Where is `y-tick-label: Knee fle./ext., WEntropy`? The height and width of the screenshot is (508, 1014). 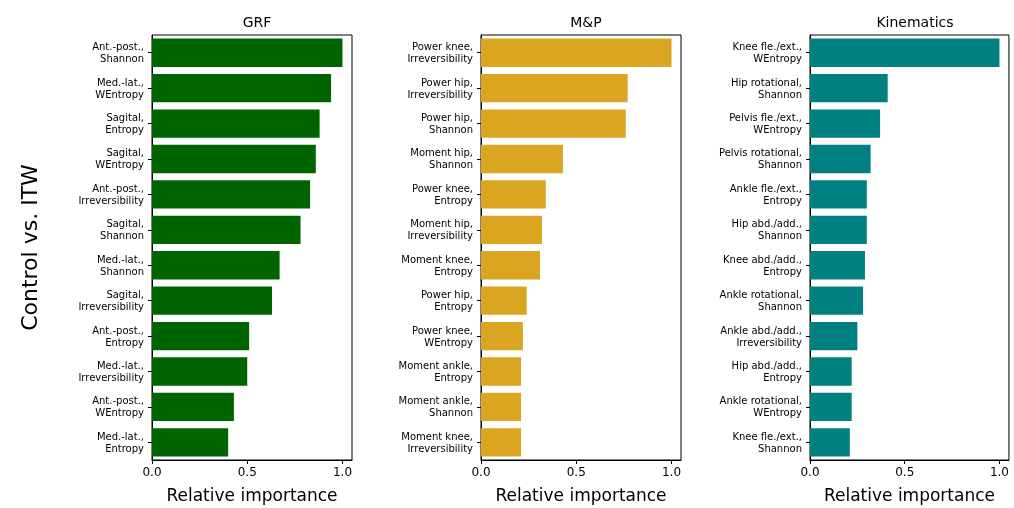
y-tick-label: Knee fle./ext., WEntropy is located at coordinates (767, 53).